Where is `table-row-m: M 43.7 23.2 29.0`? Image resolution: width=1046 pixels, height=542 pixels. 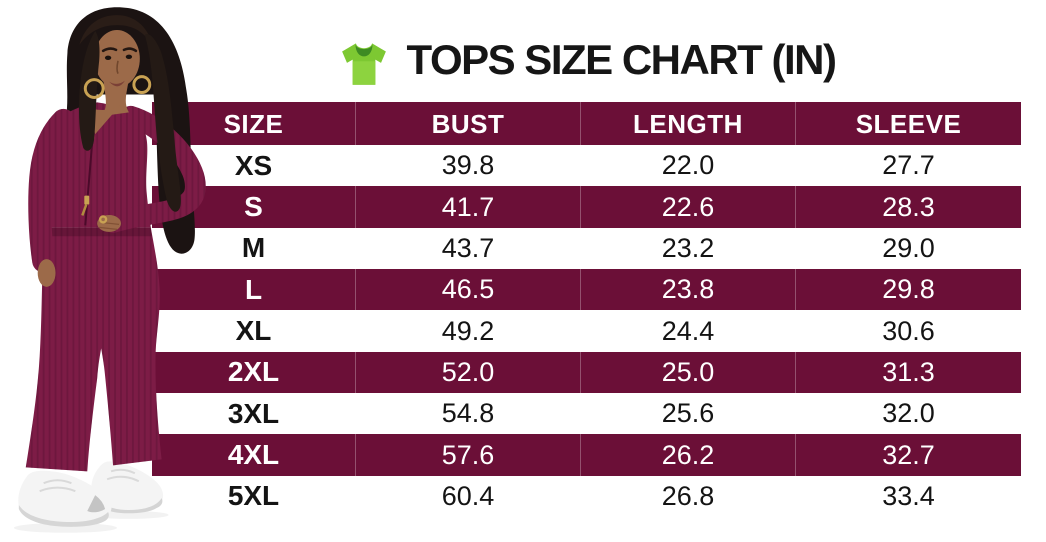 table-row-m: M 43.7 23.2 29.0 is located at coordinates (586, 248).